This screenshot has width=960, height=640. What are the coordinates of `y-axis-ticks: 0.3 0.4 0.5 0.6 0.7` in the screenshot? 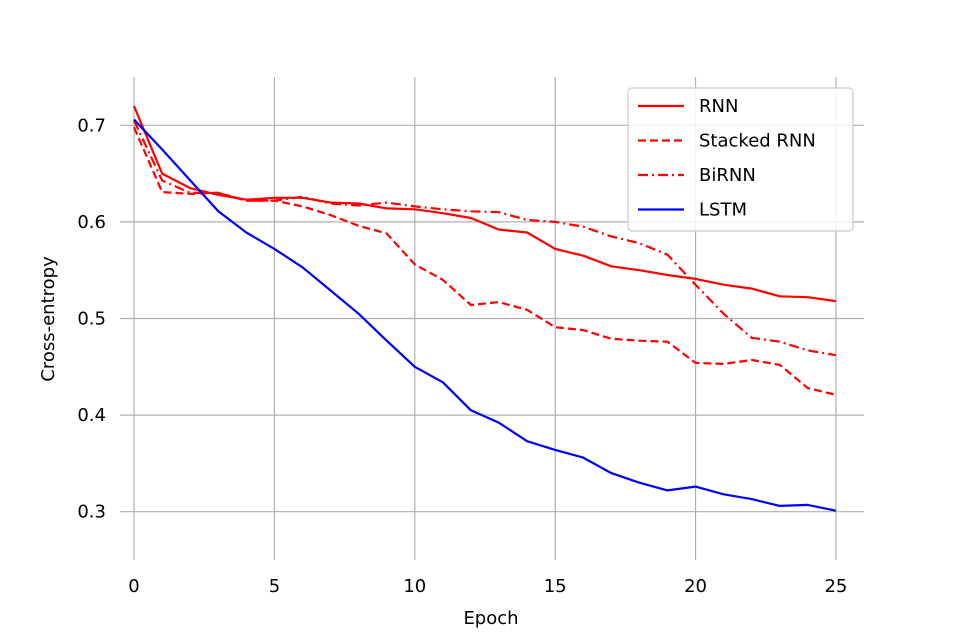 It's located at (91, 318).